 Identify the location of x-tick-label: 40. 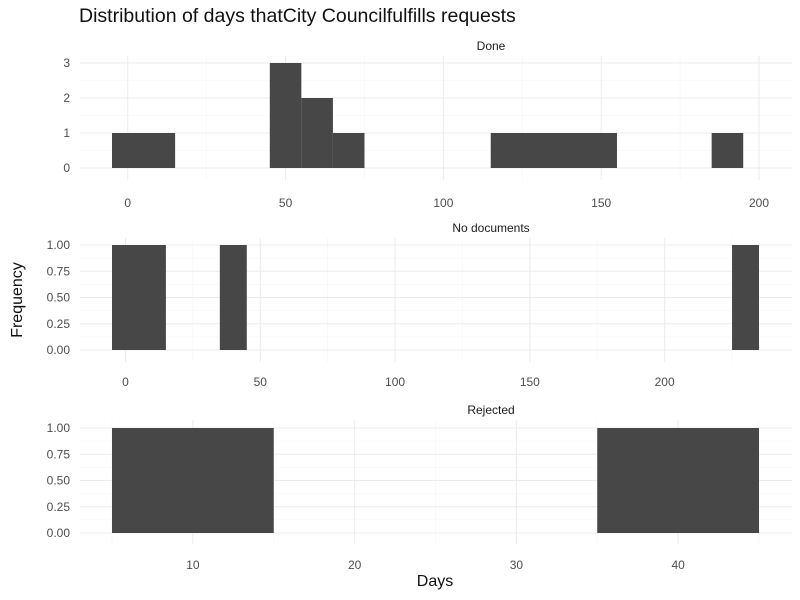
(678, 565).